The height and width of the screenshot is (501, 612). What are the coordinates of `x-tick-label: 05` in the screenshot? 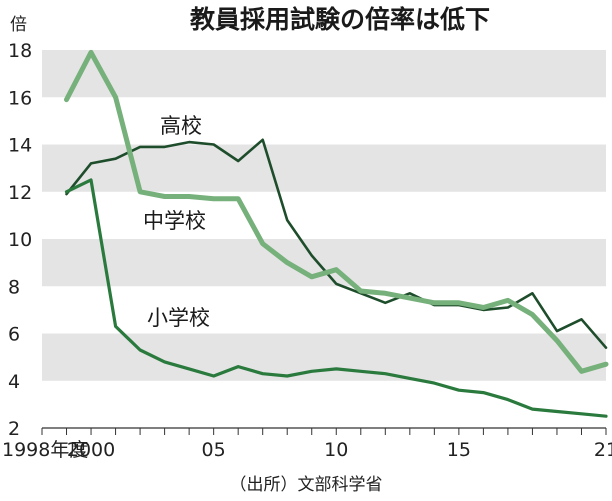 It's located at (214, 450).